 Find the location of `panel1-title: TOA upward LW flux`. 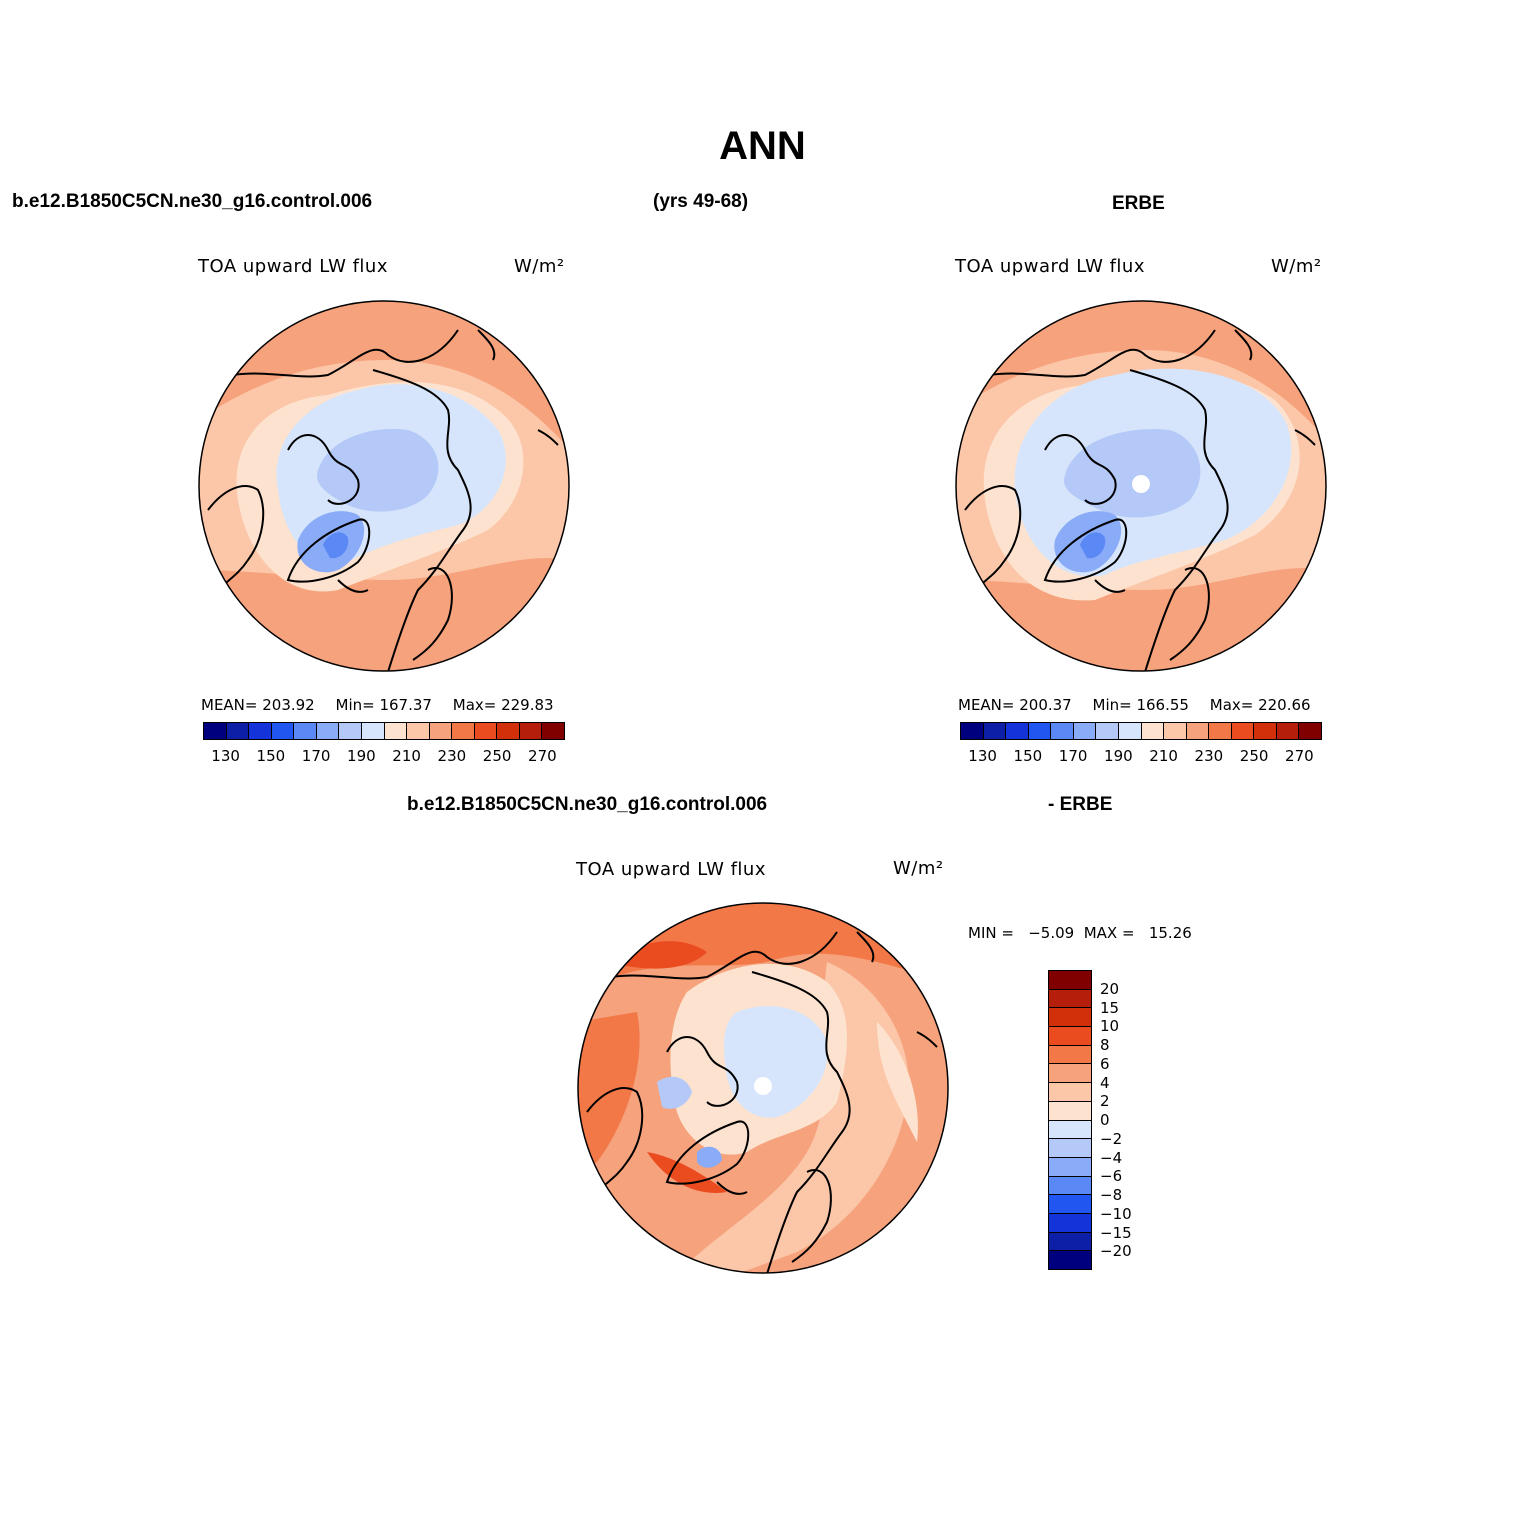

panel1-title: TOA upward LW flux is located at coordinates (293, 266).